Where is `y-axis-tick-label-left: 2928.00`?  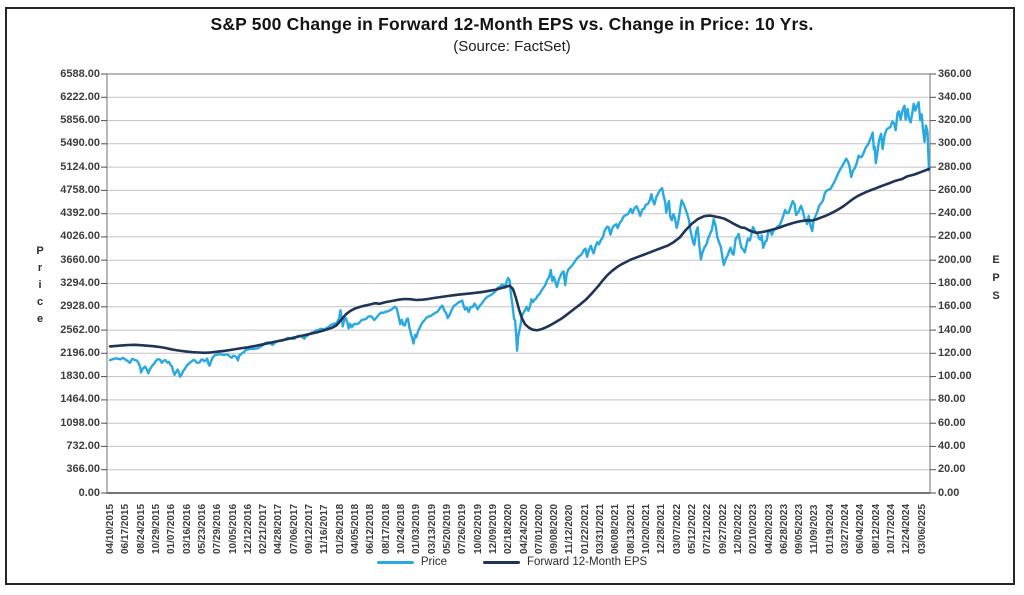 y-axis-tick-label-left: 2928.00 is located at coordinates (80, 306).